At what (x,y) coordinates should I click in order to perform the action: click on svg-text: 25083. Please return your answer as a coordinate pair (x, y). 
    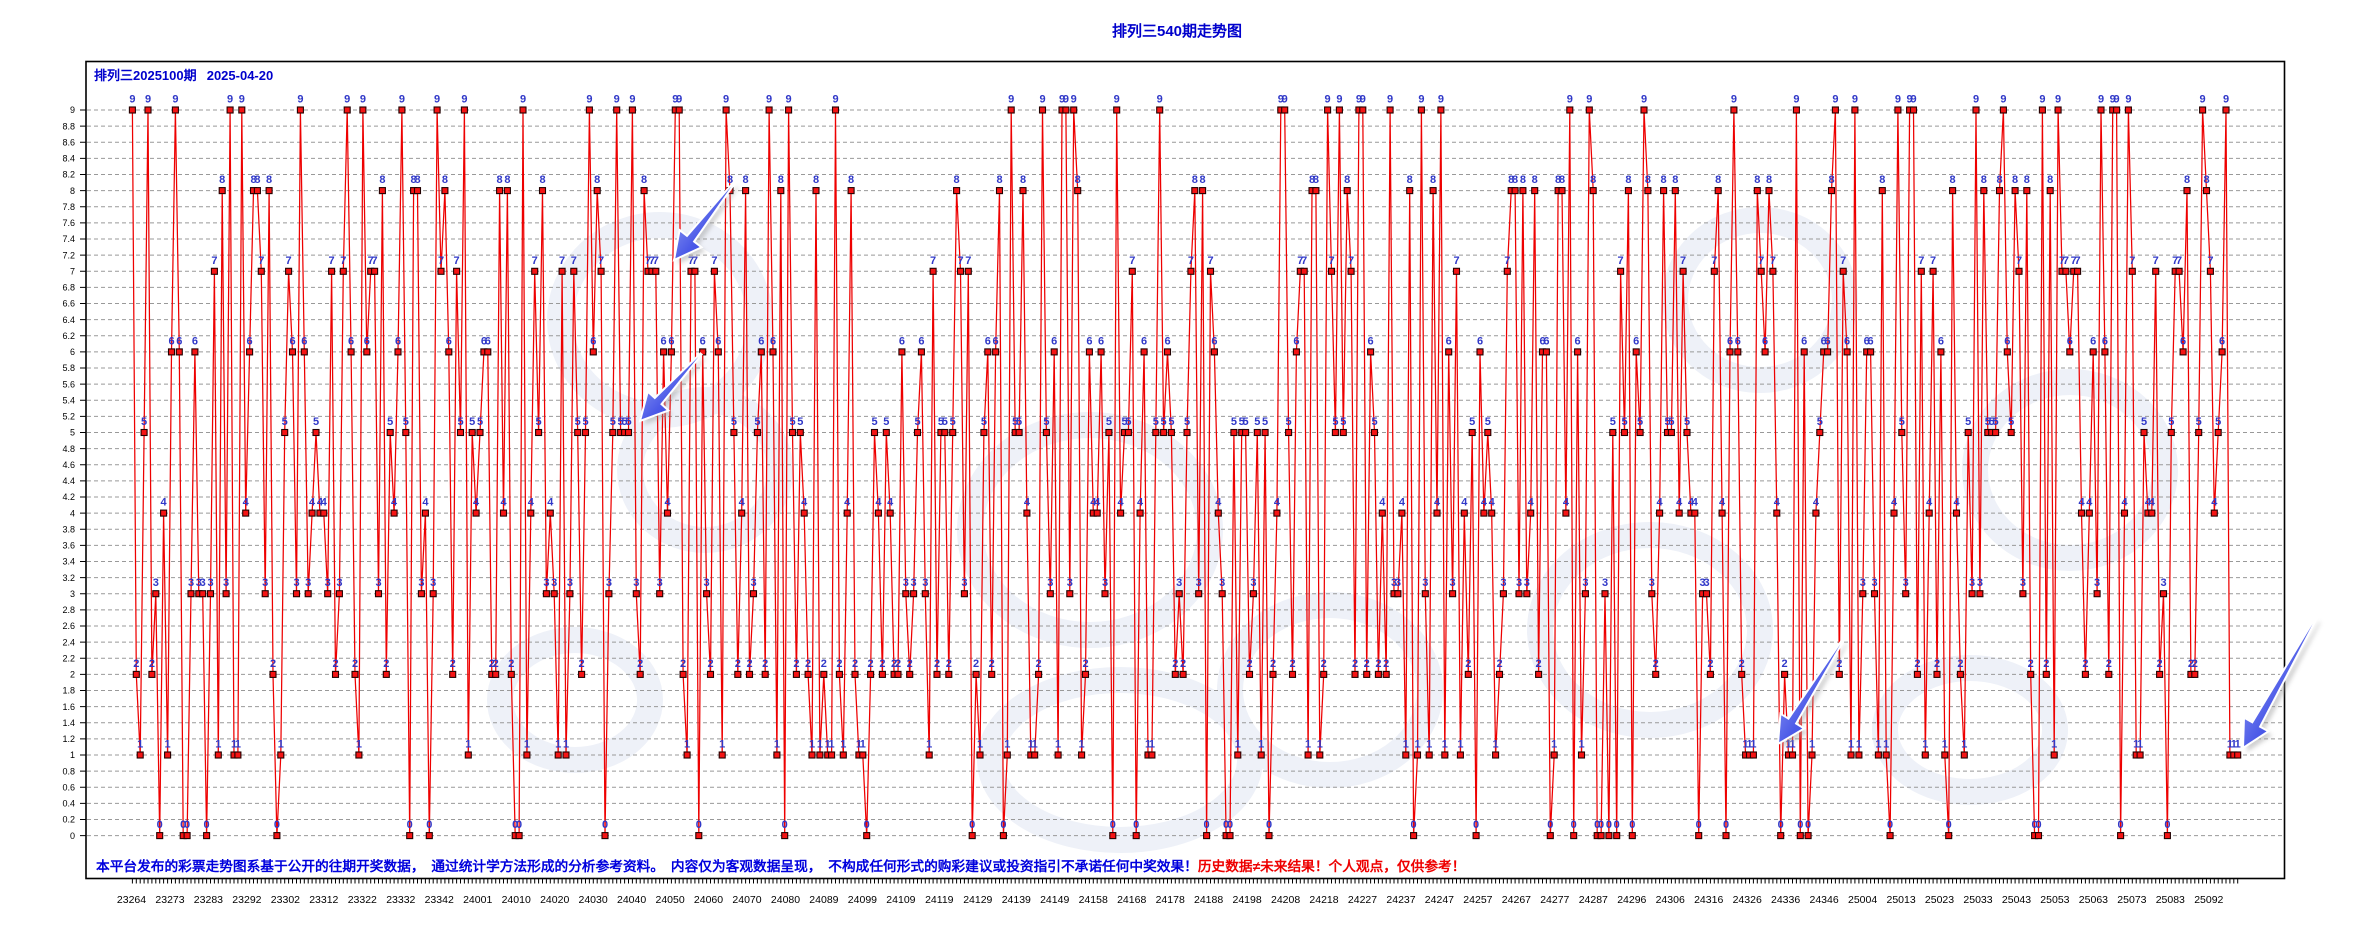
    Looking at the image, I should click on (2170, 900).